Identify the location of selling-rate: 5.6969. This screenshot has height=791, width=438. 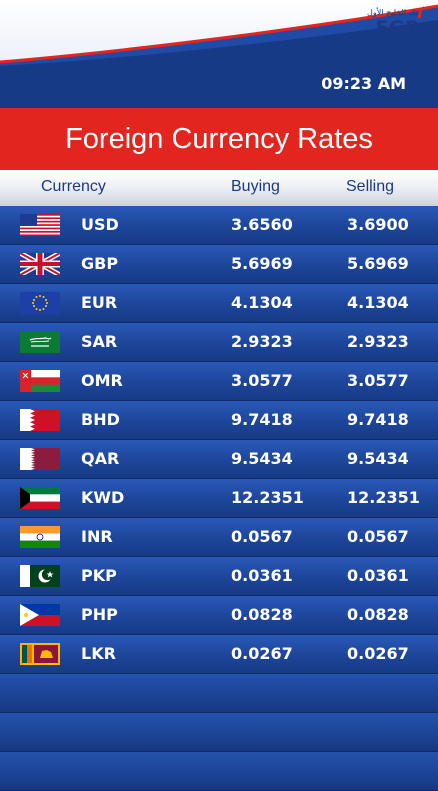
(378, 263).